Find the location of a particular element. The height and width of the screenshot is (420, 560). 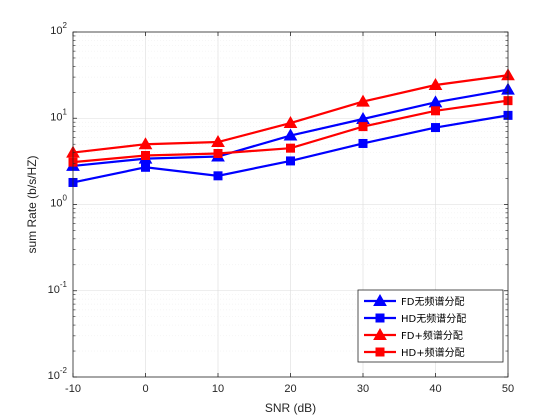

legend-label: HD无频谱分配 is located at coordinates (433, 318).